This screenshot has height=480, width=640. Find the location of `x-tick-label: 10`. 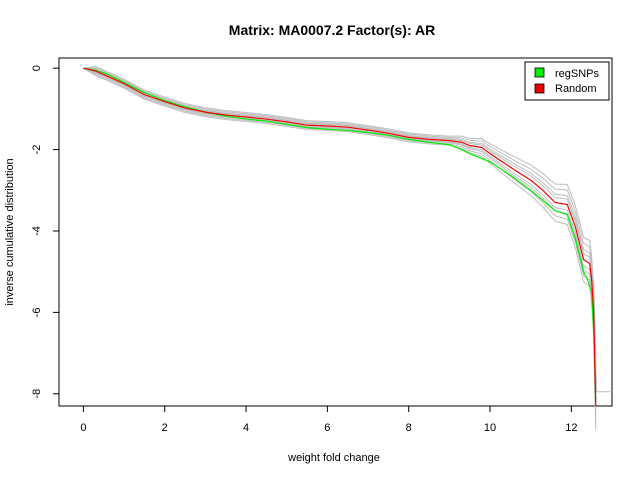

x-tick-label: 10 is located at coordinates (490, 428).